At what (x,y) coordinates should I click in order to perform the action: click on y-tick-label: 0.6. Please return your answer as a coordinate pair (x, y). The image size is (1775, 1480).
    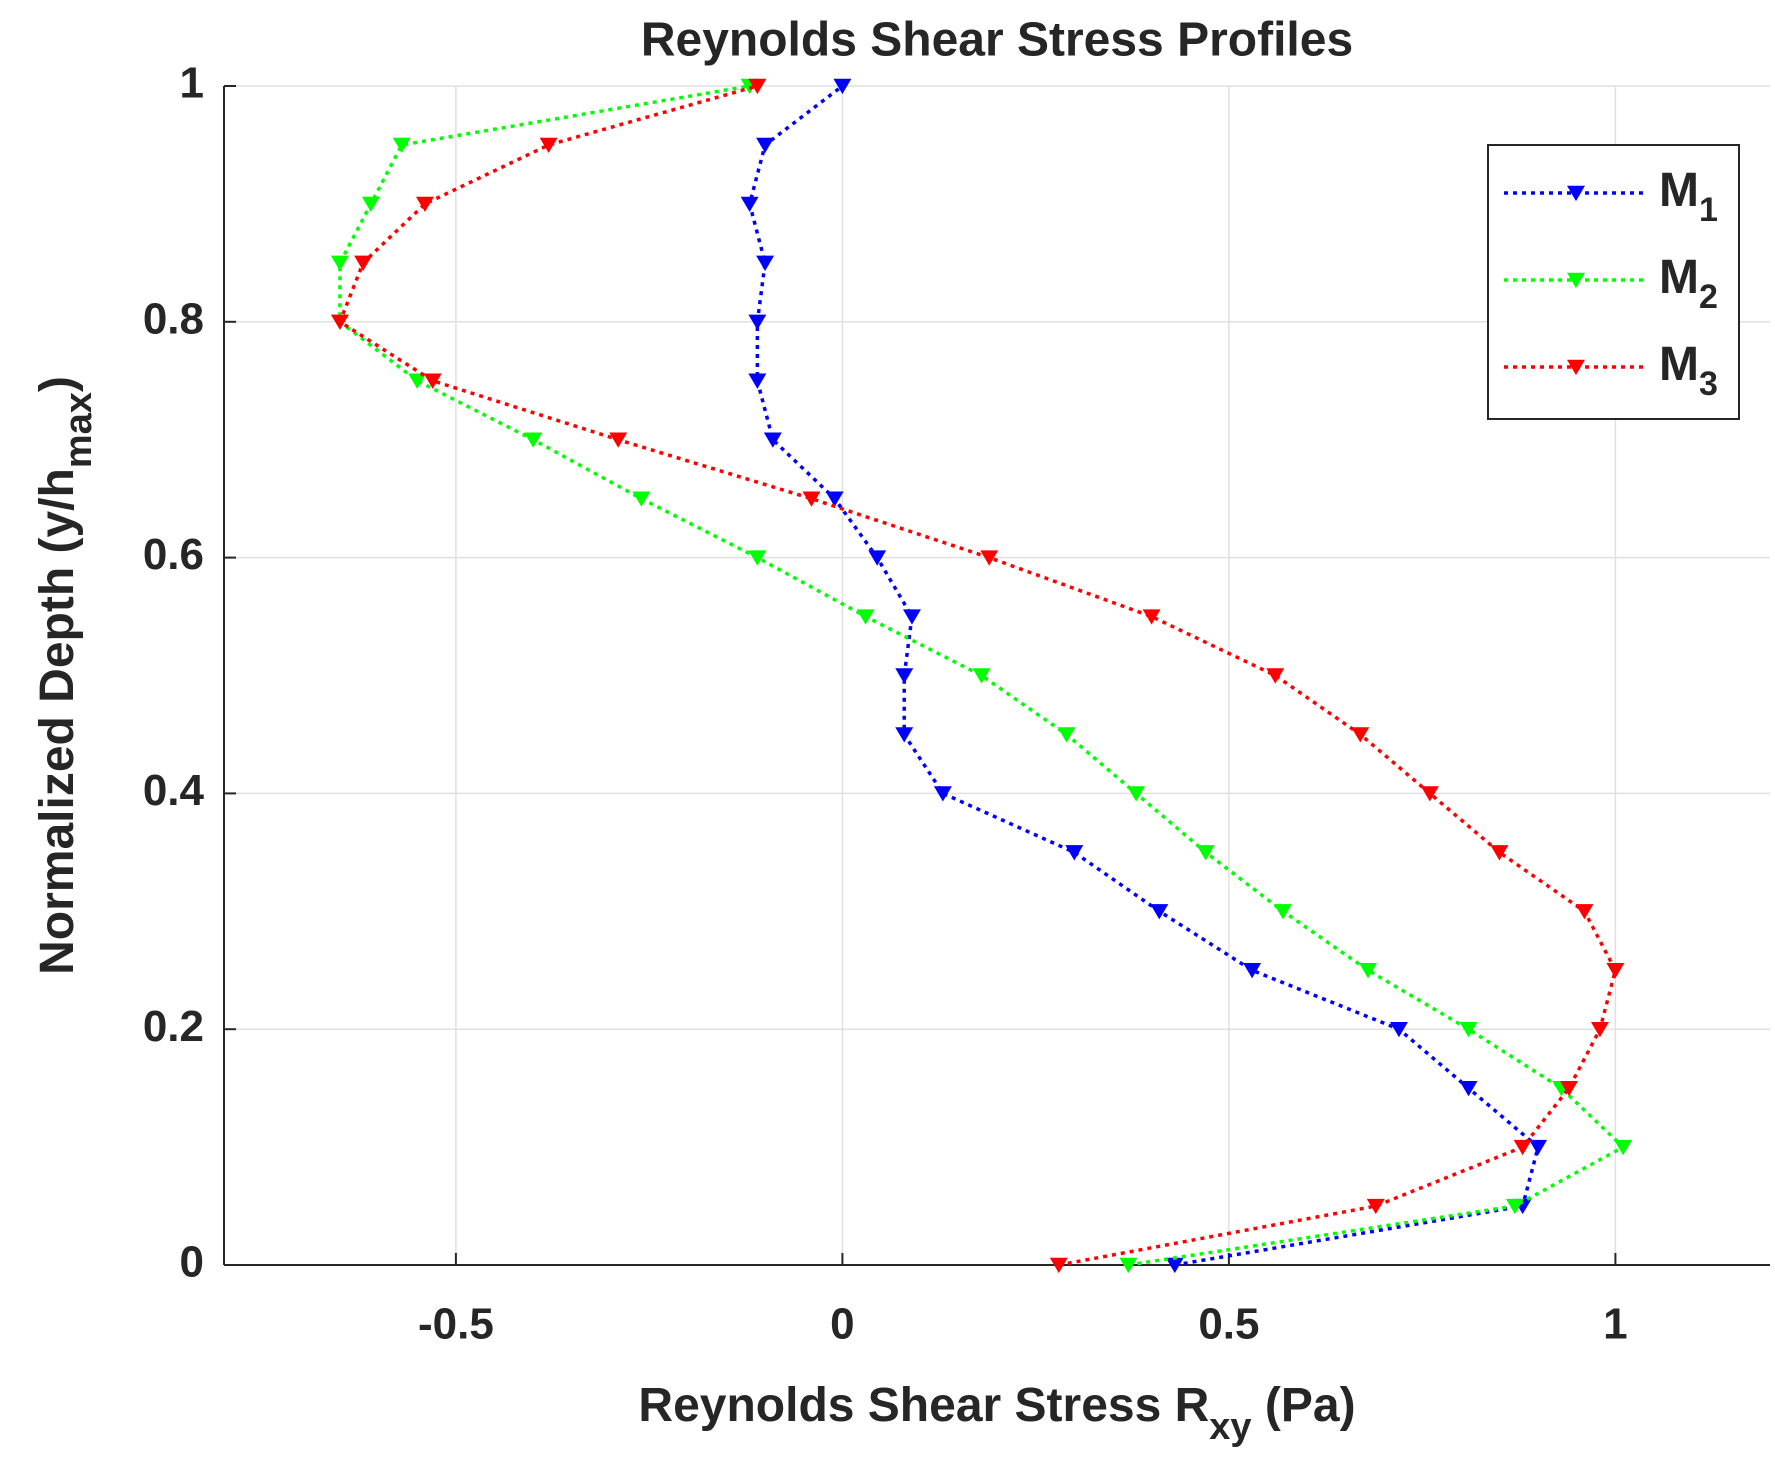
    Looking at the image, I should click on (173, 554).